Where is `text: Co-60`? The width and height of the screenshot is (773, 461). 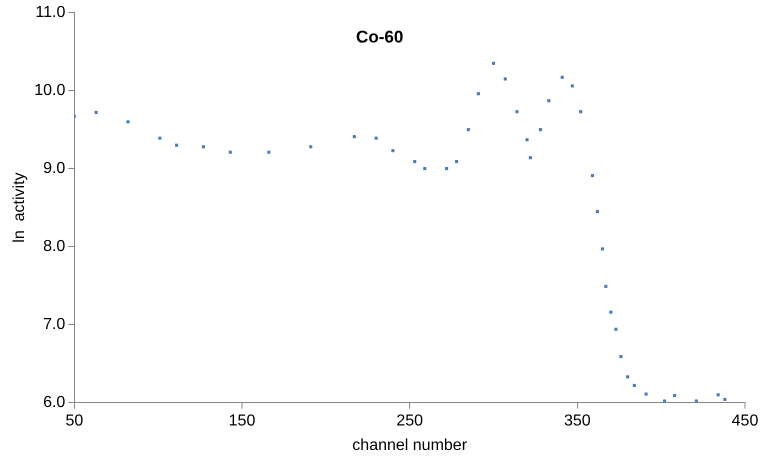
text: Co-60 is located at coordinates (380, 36).